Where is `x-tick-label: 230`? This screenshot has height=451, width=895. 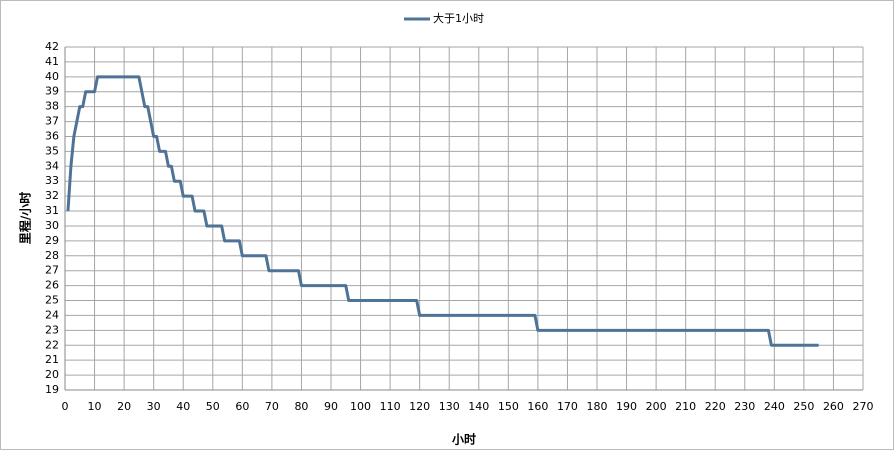
x-tick-label: 230 is located at coordinates (744, 406).